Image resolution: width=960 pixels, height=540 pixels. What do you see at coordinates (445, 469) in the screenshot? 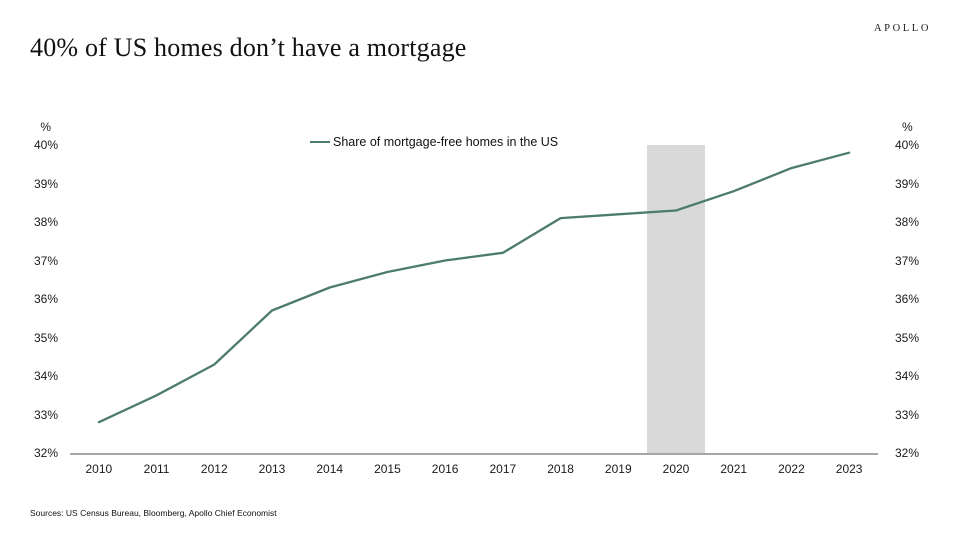
I see `x-tick-label: 2016` at bounding box center [445, 469].